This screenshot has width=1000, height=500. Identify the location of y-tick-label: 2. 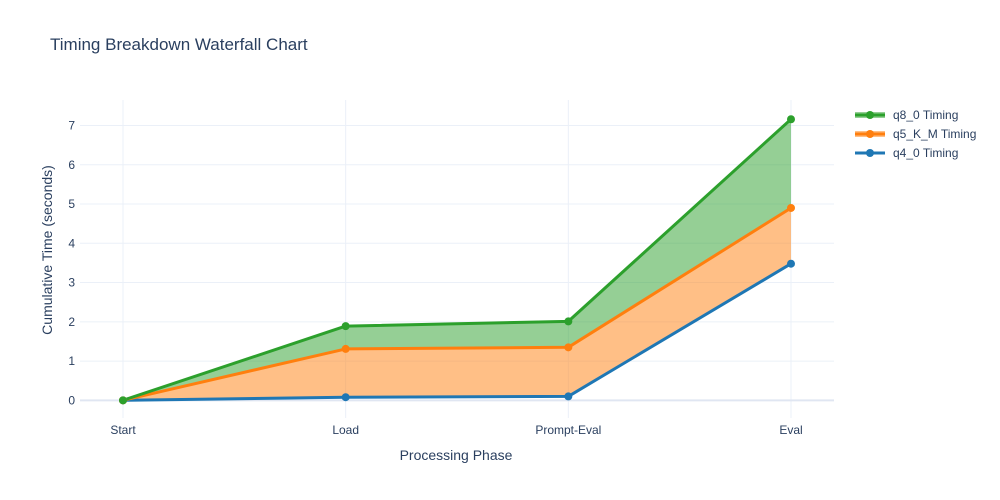
(71, 322).